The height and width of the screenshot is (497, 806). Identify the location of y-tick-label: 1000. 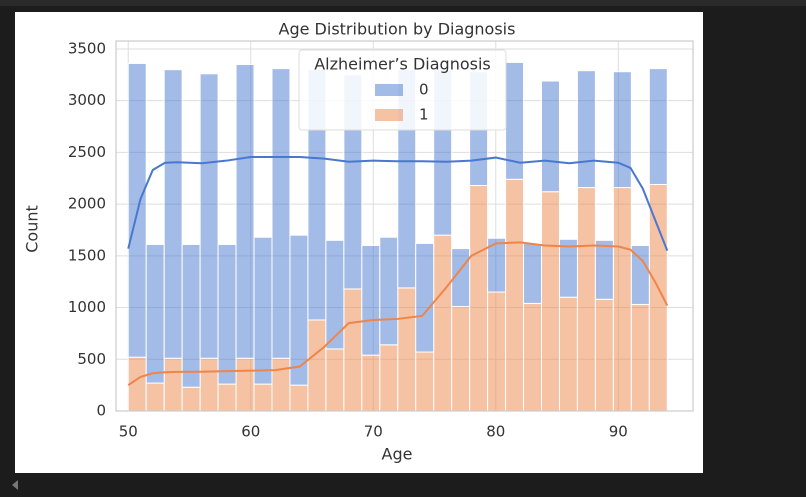
(87, 307).